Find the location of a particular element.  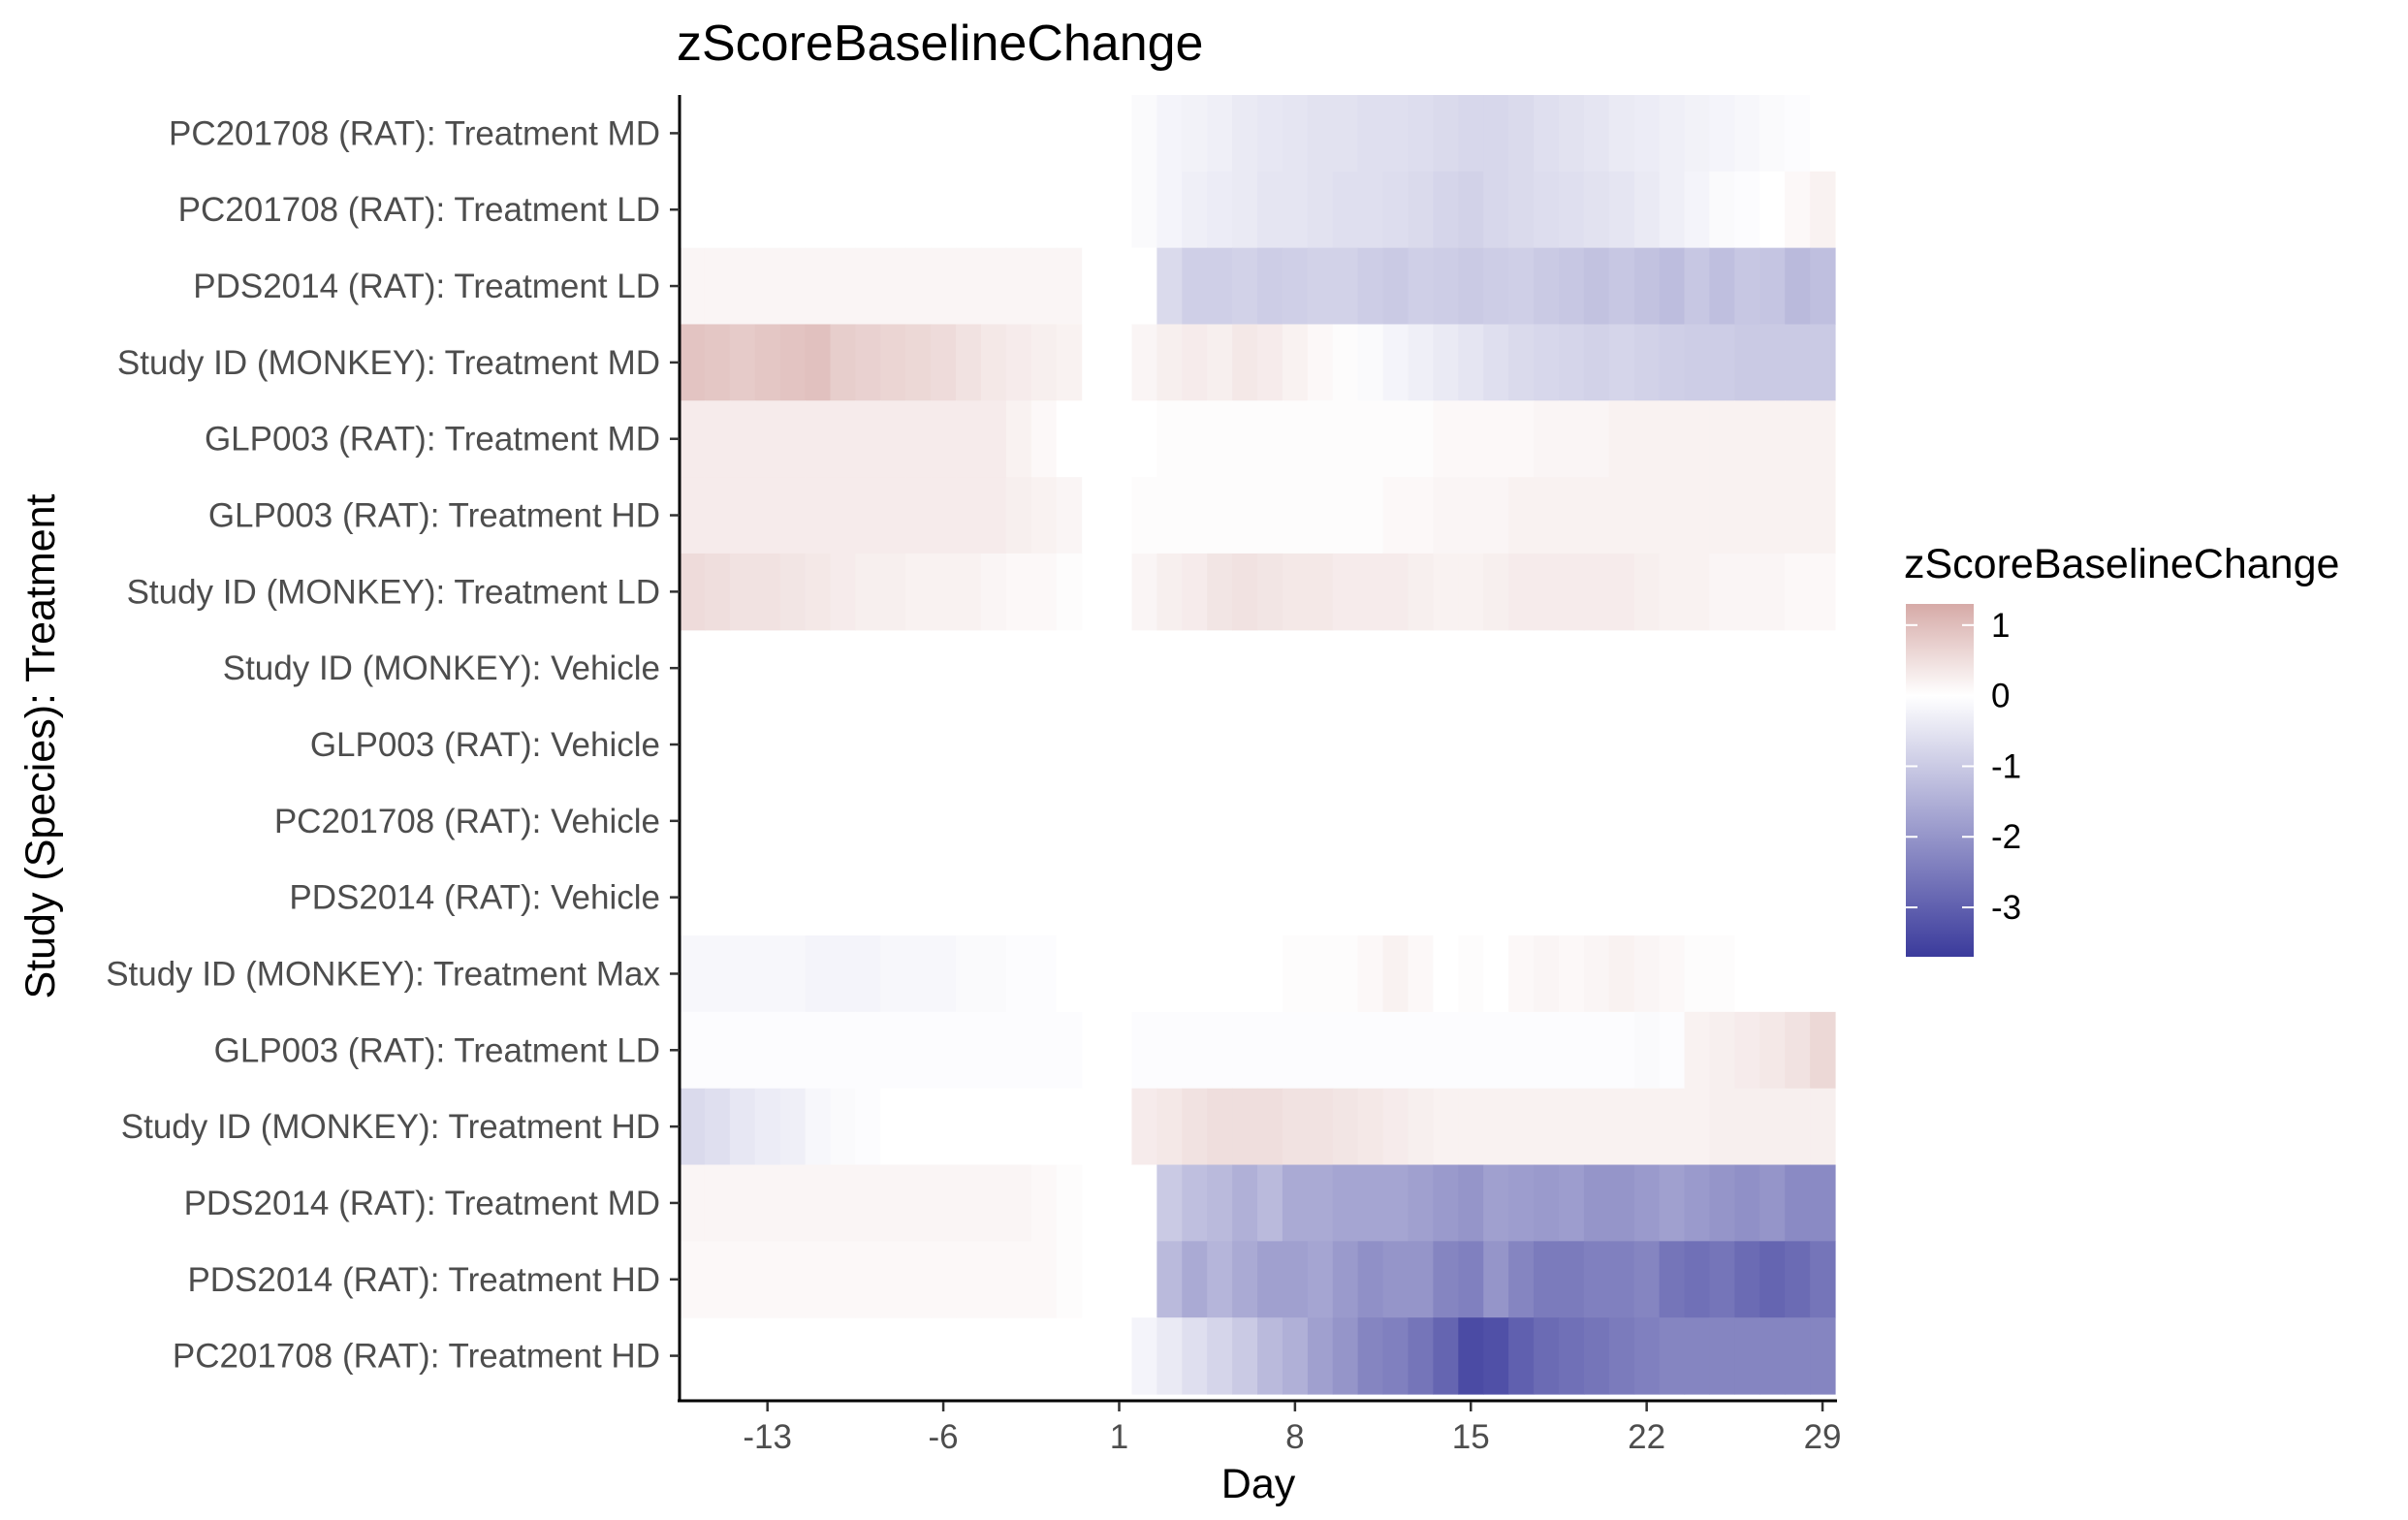

y-tick-label: Study ID (MONKEY): Treatment MD is located at coordinates (388, 363).